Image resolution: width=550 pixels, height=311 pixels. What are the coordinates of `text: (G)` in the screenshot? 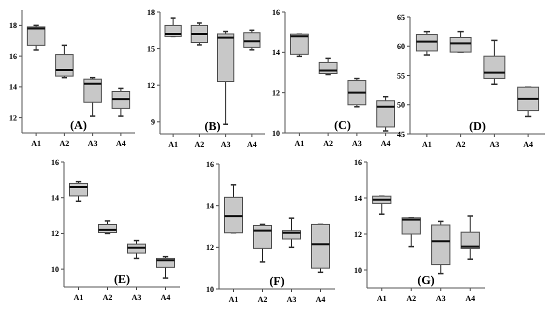 It's located at (426, 280).